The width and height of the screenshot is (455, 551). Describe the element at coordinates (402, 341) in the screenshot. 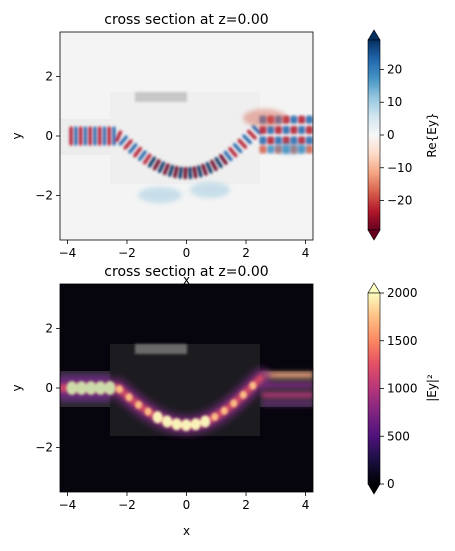

I see `bottom-colorbar-tick-label: 1500` at that location.